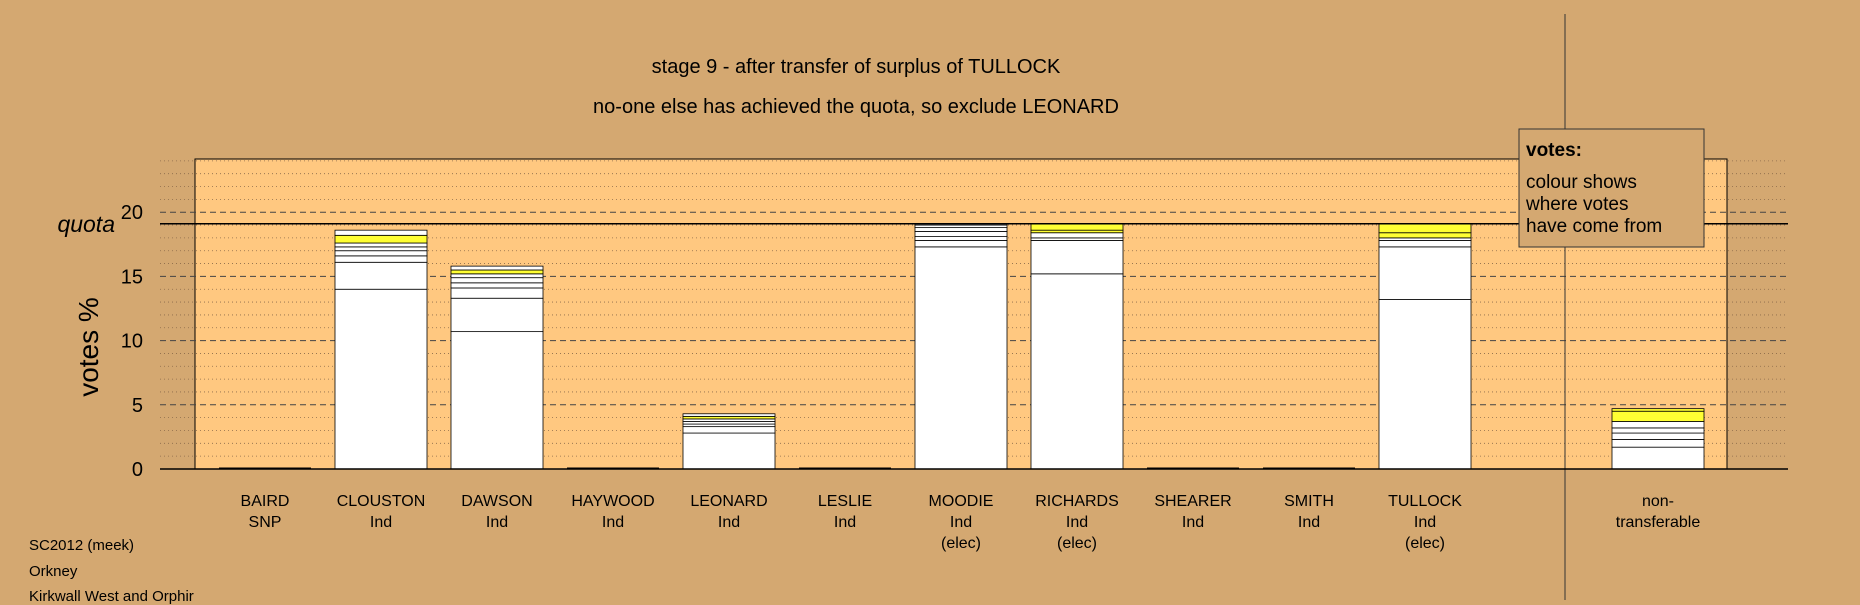 This screenshot has width=1860, height=605. I want to click on x-tick-label: LESLIE, so click(845, 501).